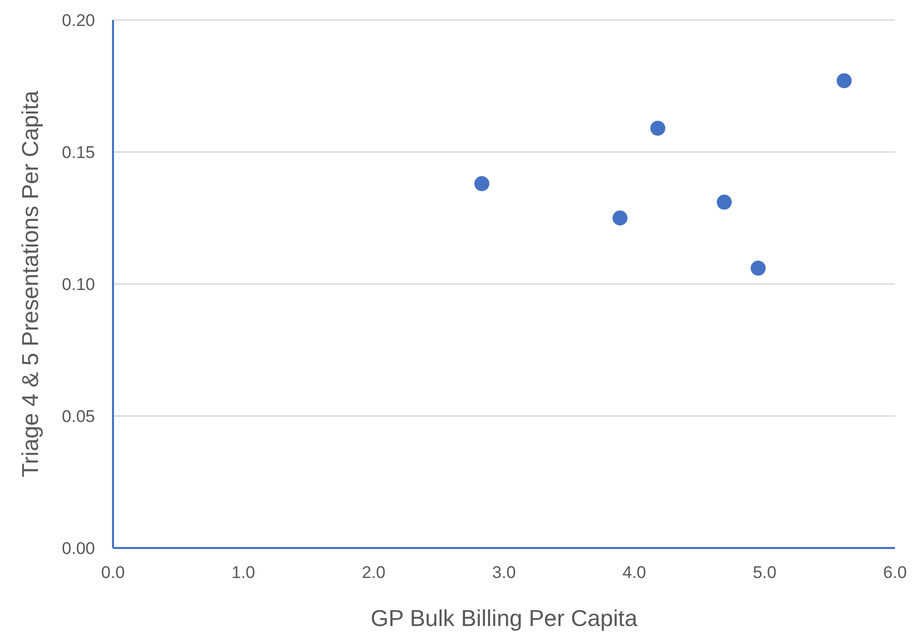 This screenshot has width=914, height=634. I want to click on x-tick-label: 3.0, so click(504, 572).